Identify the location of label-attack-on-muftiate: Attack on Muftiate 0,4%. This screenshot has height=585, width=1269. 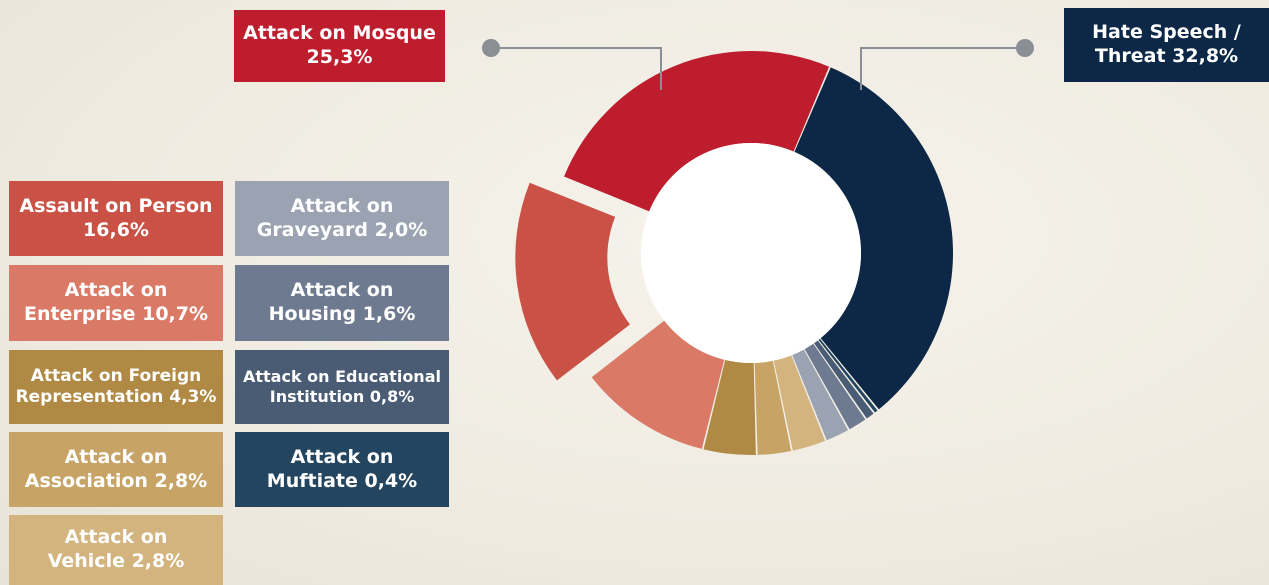
(342, 469).